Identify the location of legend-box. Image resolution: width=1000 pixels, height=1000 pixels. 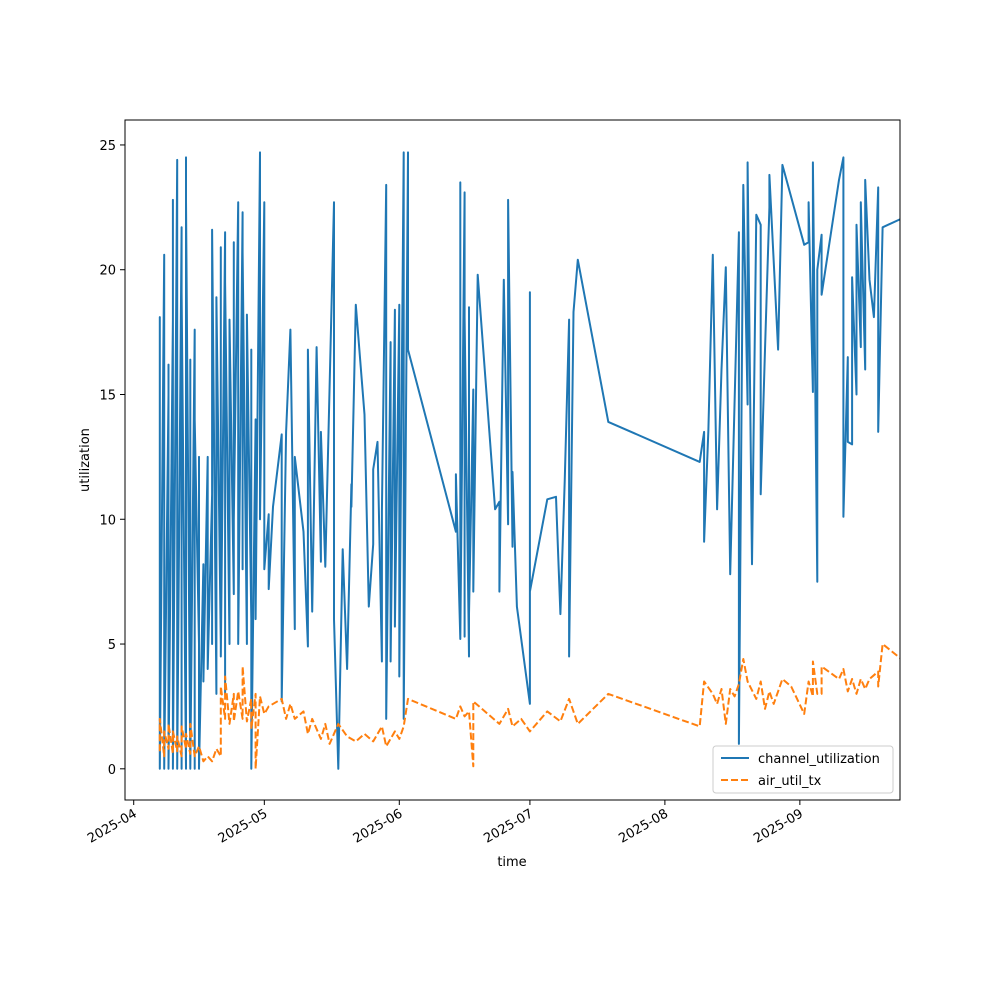
(803, 769).